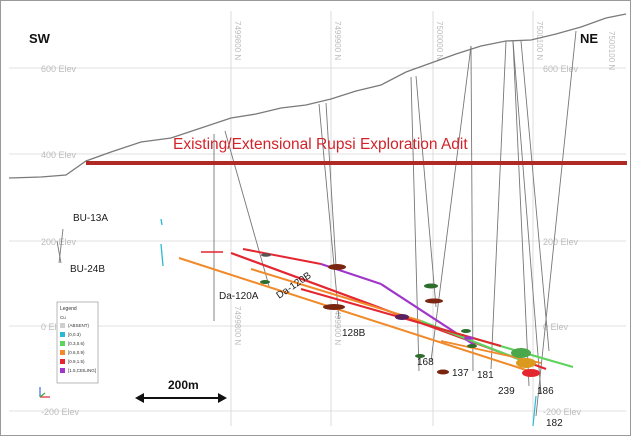 Image resolution: width=631 pixels, height=442 pixels. What do you see at coordinates (74, 334) in the screenshot?
I see `legend-item-label: [0,0.3)` at bounding box center [74, 334].